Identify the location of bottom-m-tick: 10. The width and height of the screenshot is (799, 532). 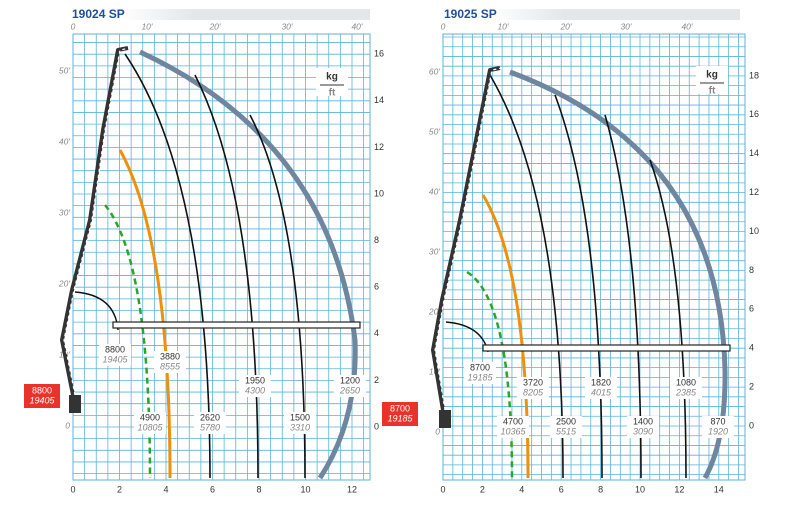
(640, 489).